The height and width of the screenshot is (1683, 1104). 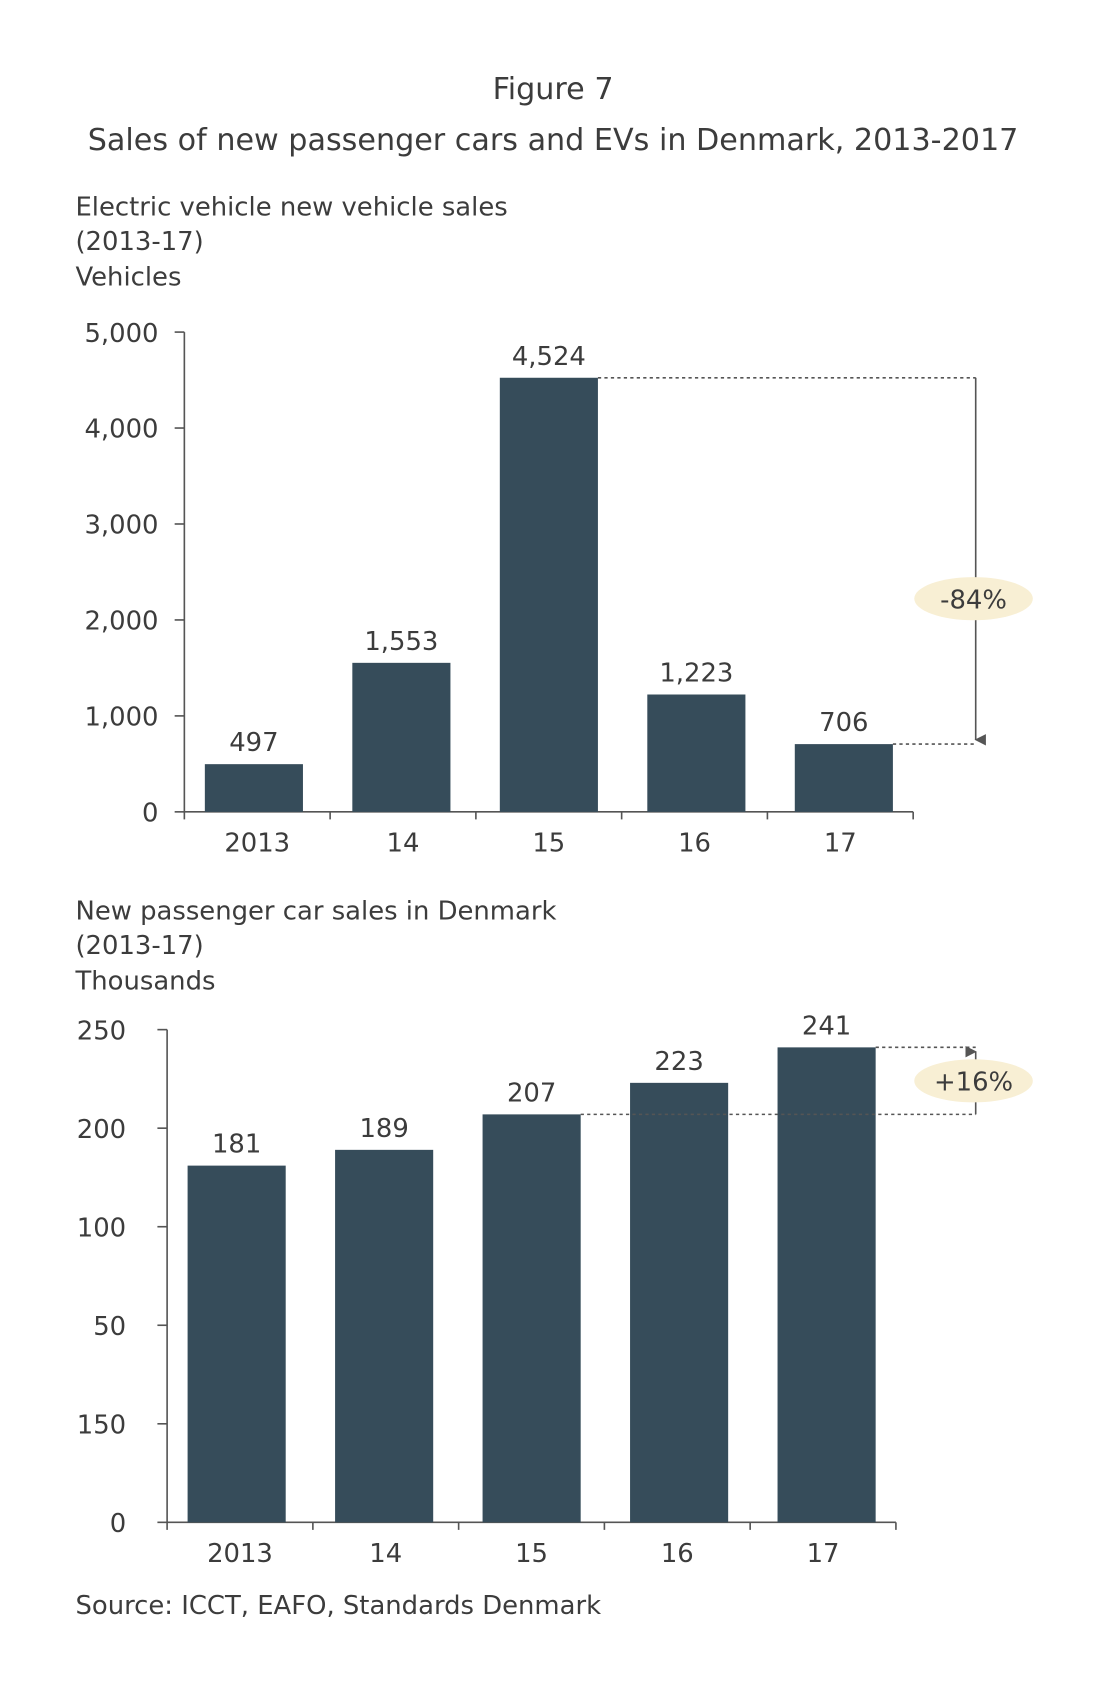 What do you see at coordinates (128, 278) in the screenshot?
I see `chart1-ylabel: Vehicles` at bounding box center [128, 278].